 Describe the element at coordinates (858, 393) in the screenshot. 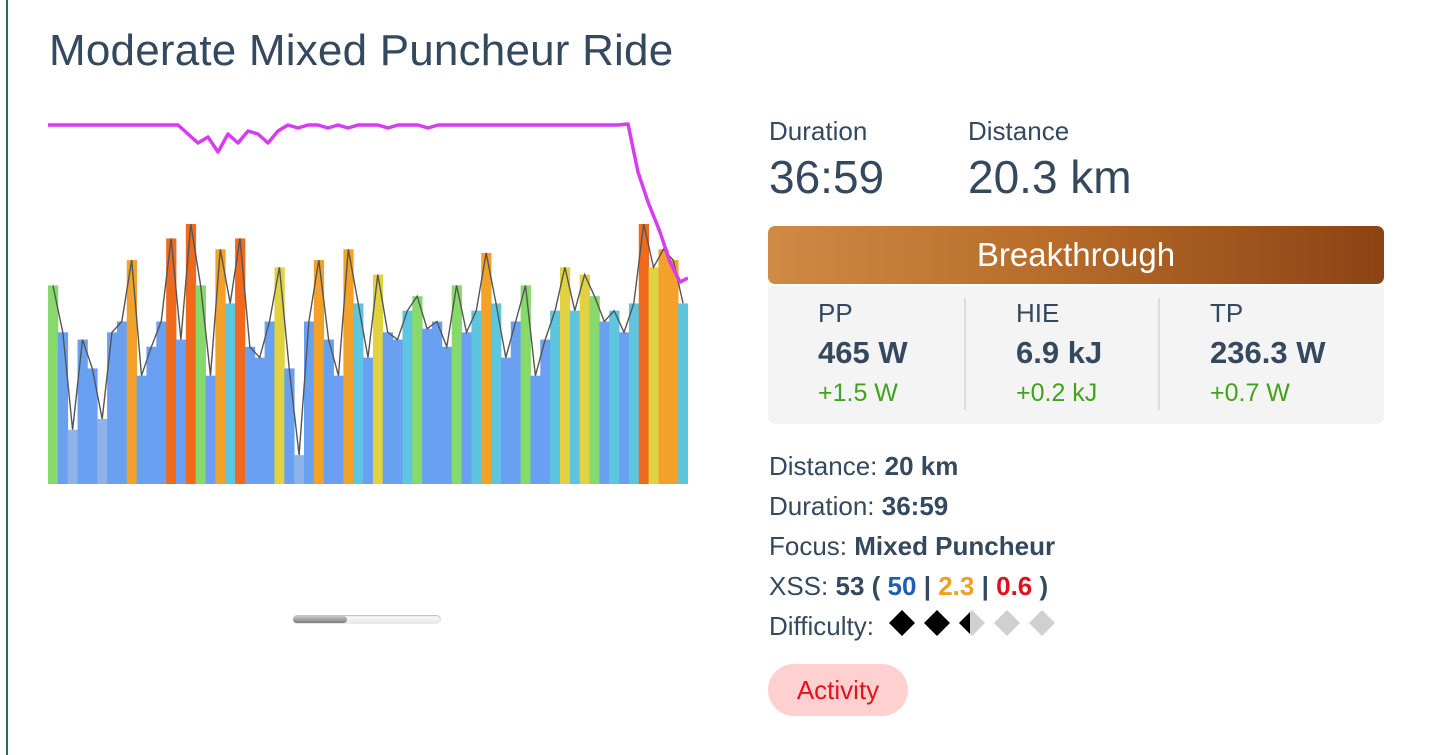

I see `metric-pp-delta: +1.5 W` at that location.